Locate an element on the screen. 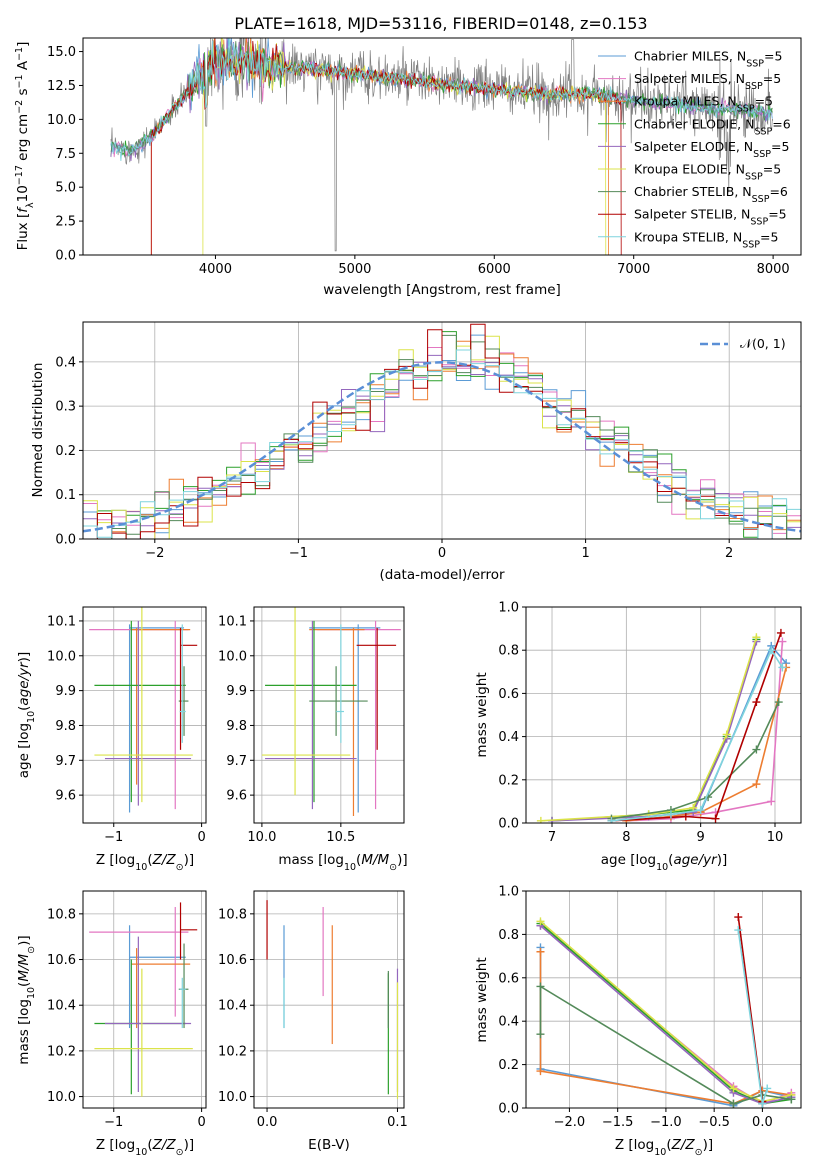  y-tick-label: 1.0 is located at coordinates (508, 608).